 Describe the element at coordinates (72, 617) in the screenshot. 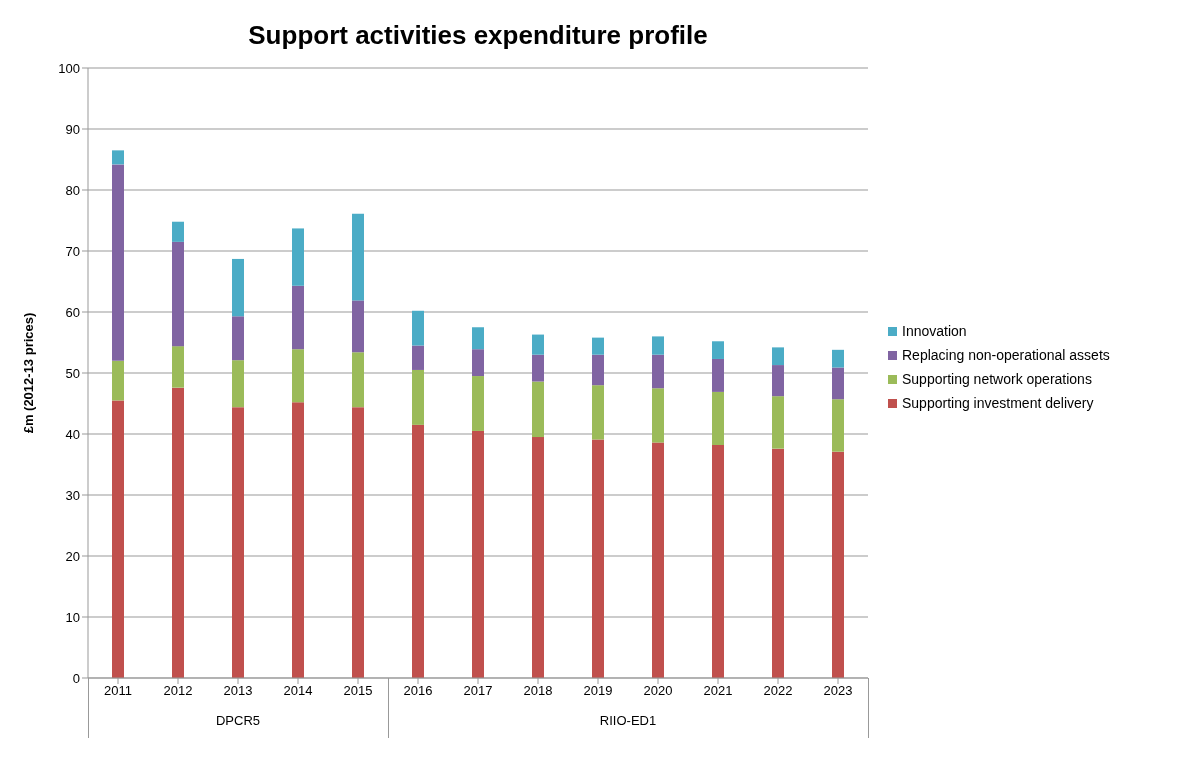

I see `y-tick-label: 10` at that location.